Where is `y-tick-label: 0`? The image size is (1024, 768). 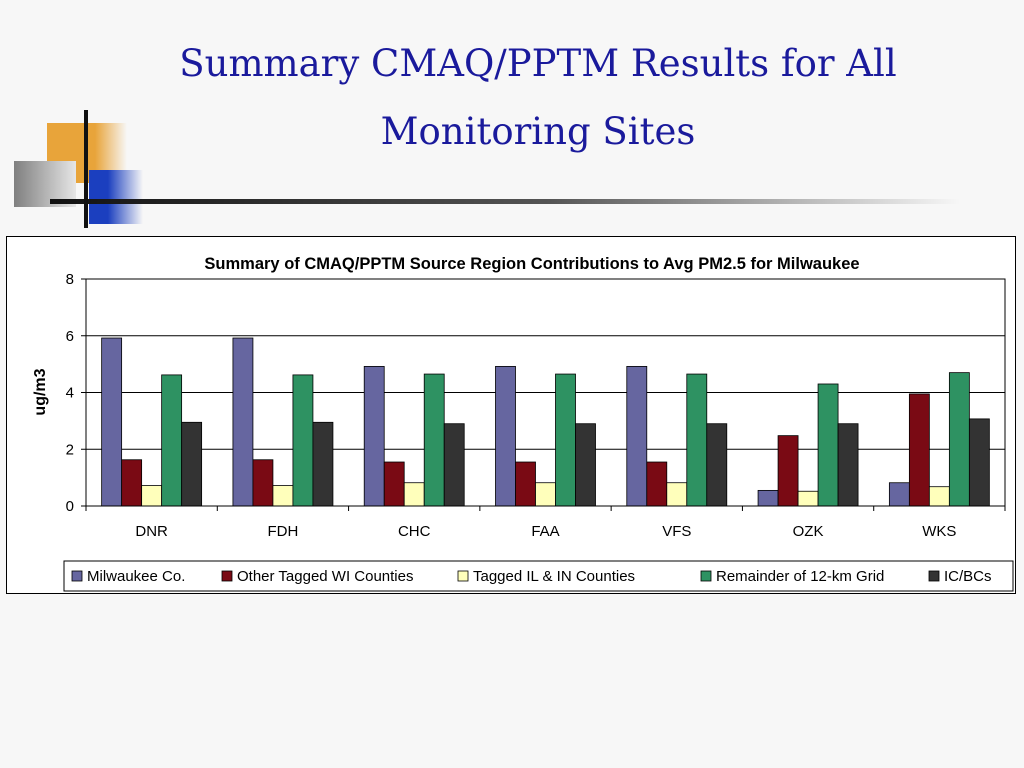
y-tick-label: 0 is located at coordinates (70, 506).